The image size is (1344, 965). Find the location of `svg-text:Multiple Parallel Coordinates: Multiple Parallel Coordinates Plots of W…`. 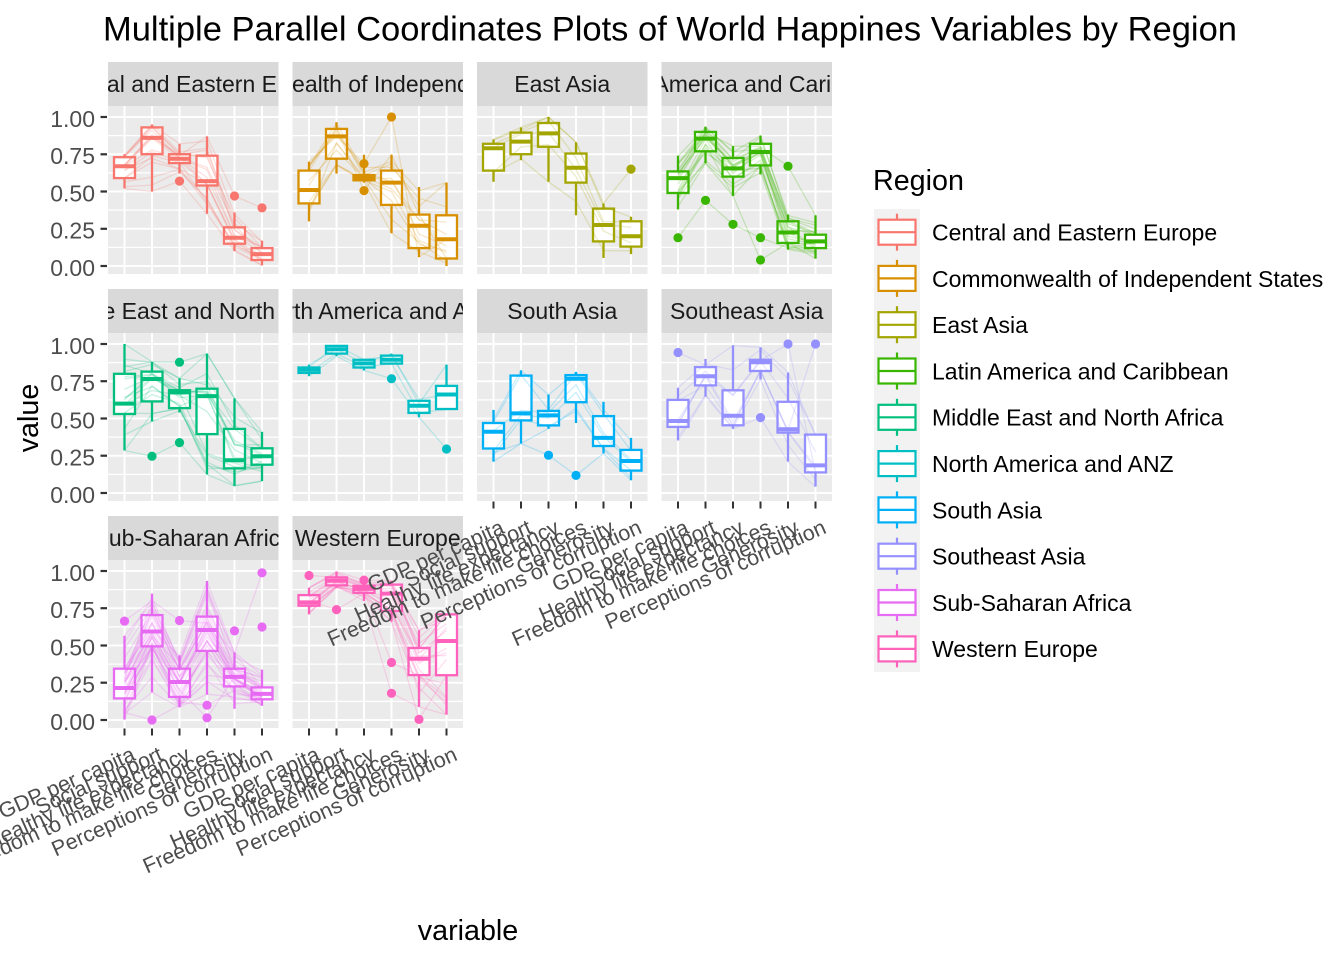

svg-text:Multiple Parallel Coordinates: Multiple Parallel Coordinates Plots of W… is located at coordinates (670, 30).